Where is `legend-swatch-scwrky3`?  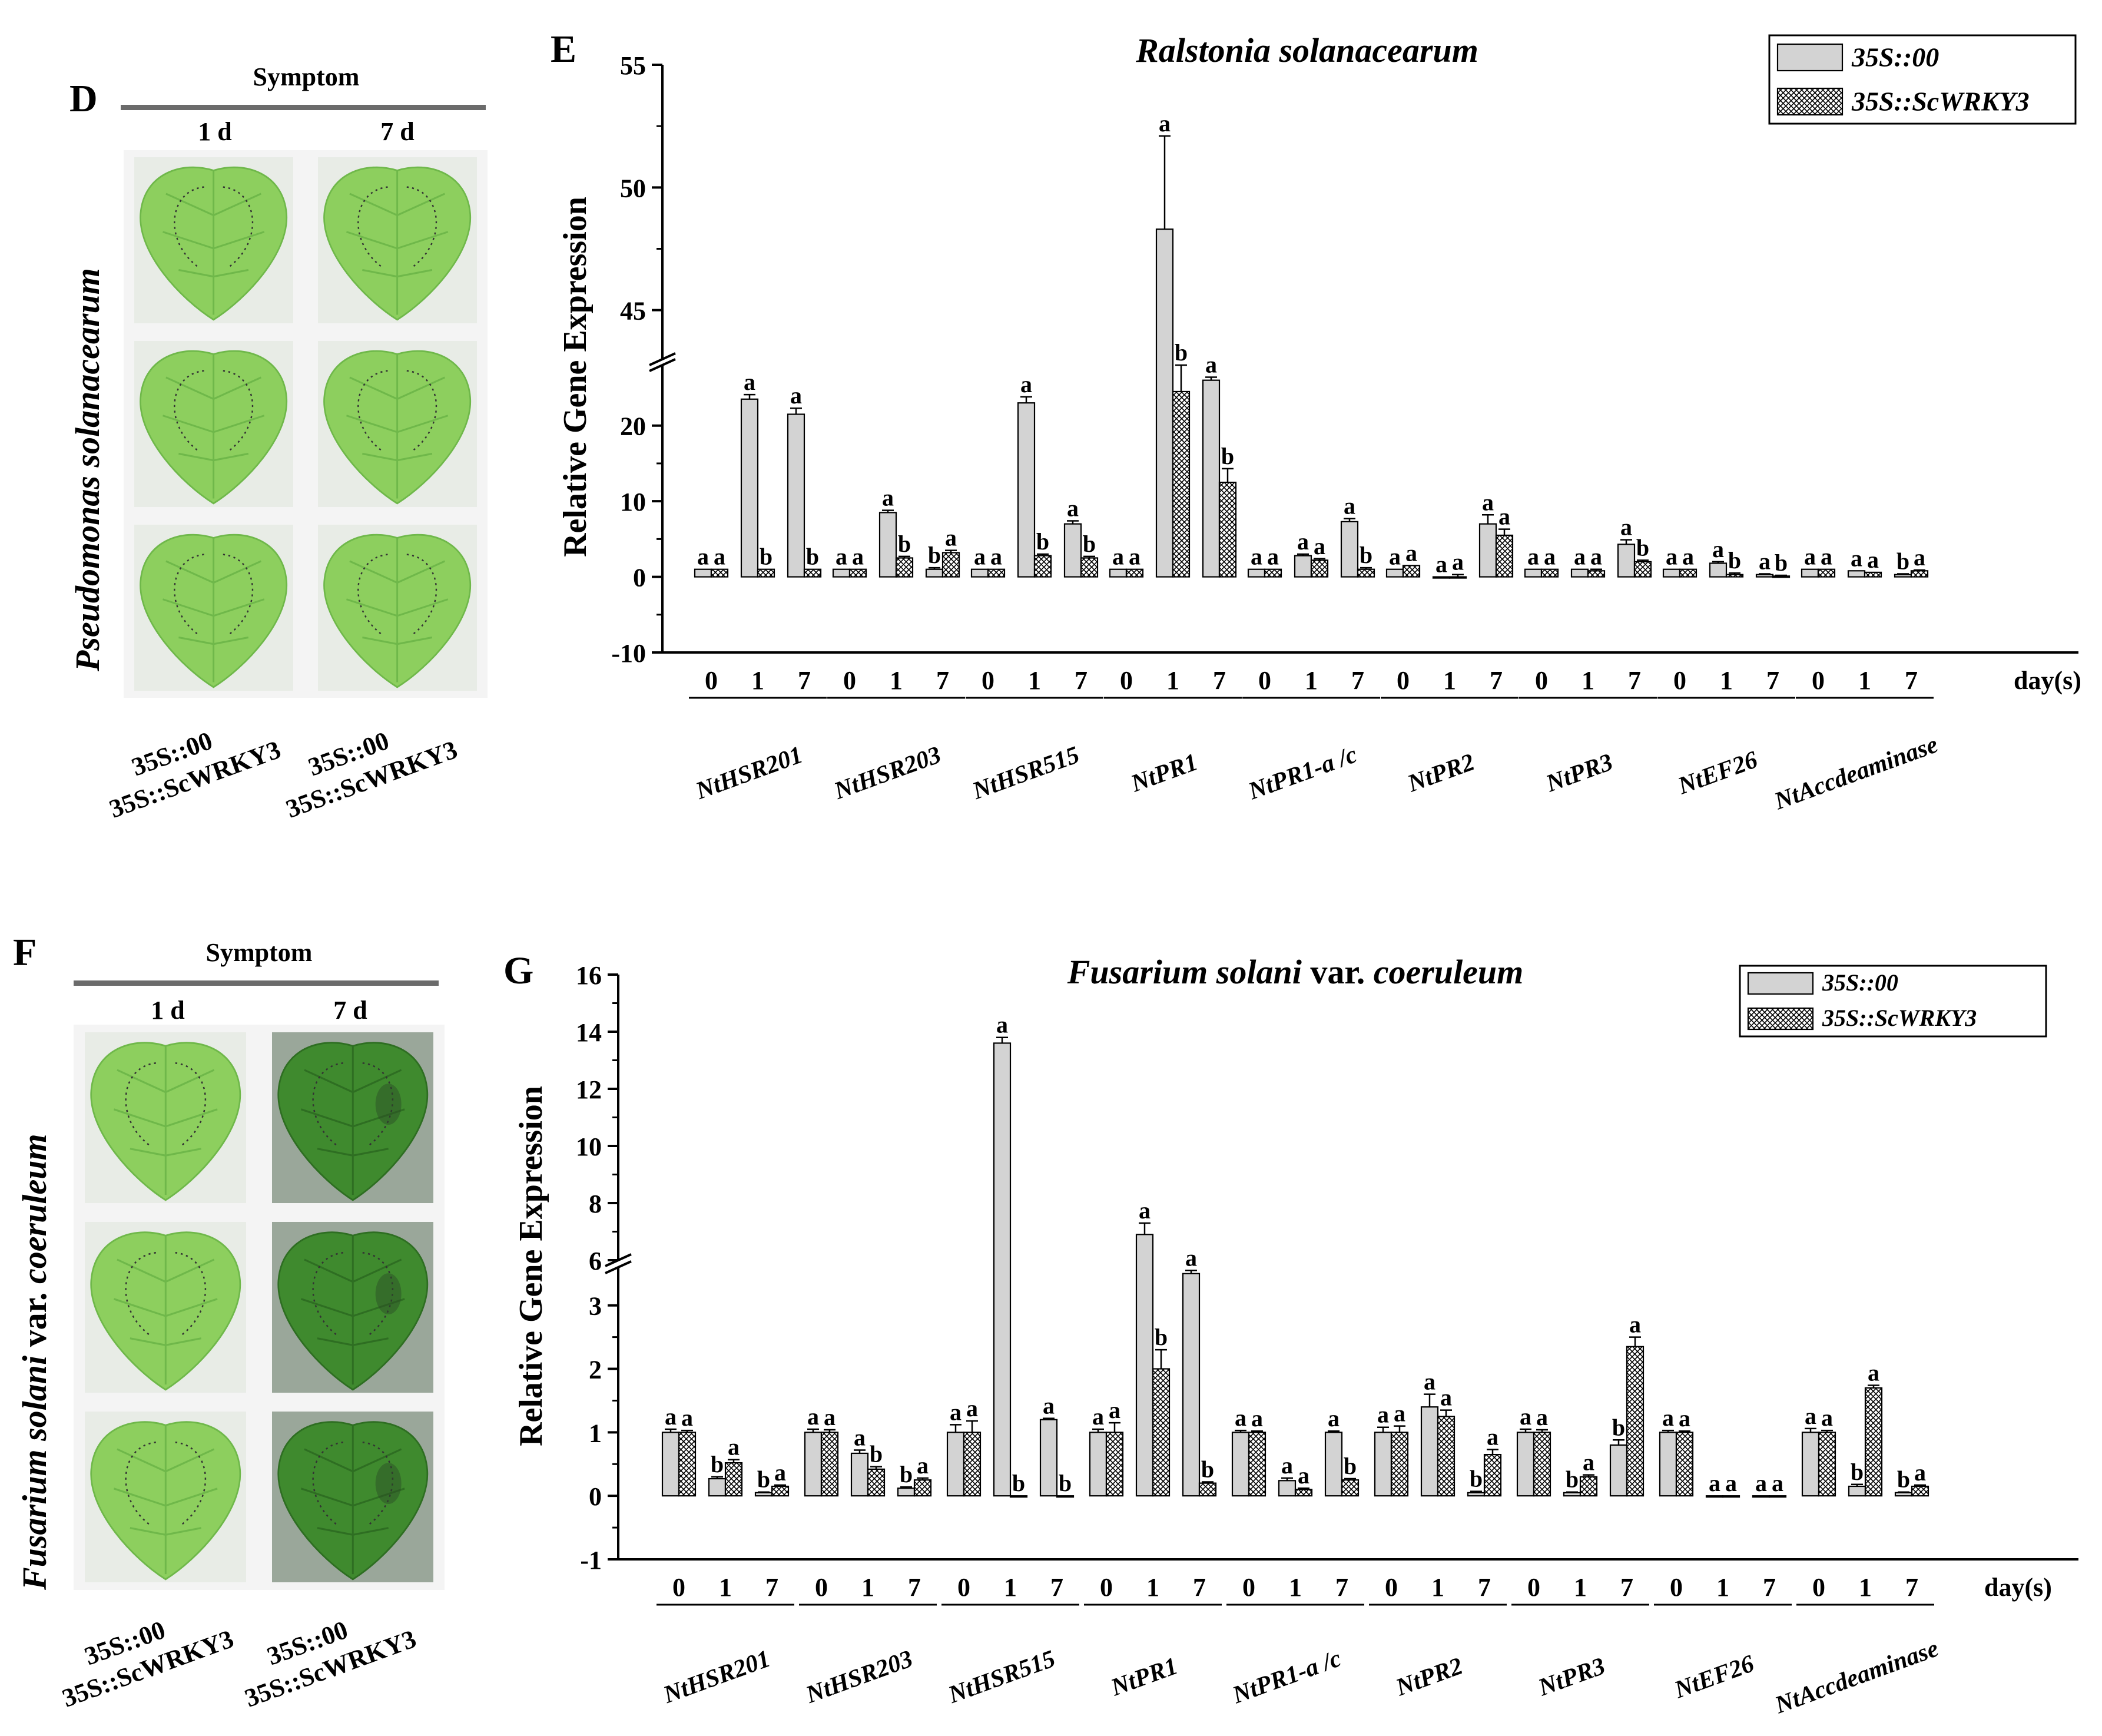
legend-swatch-scwrky3 is located at coordinates (1780, 1019).